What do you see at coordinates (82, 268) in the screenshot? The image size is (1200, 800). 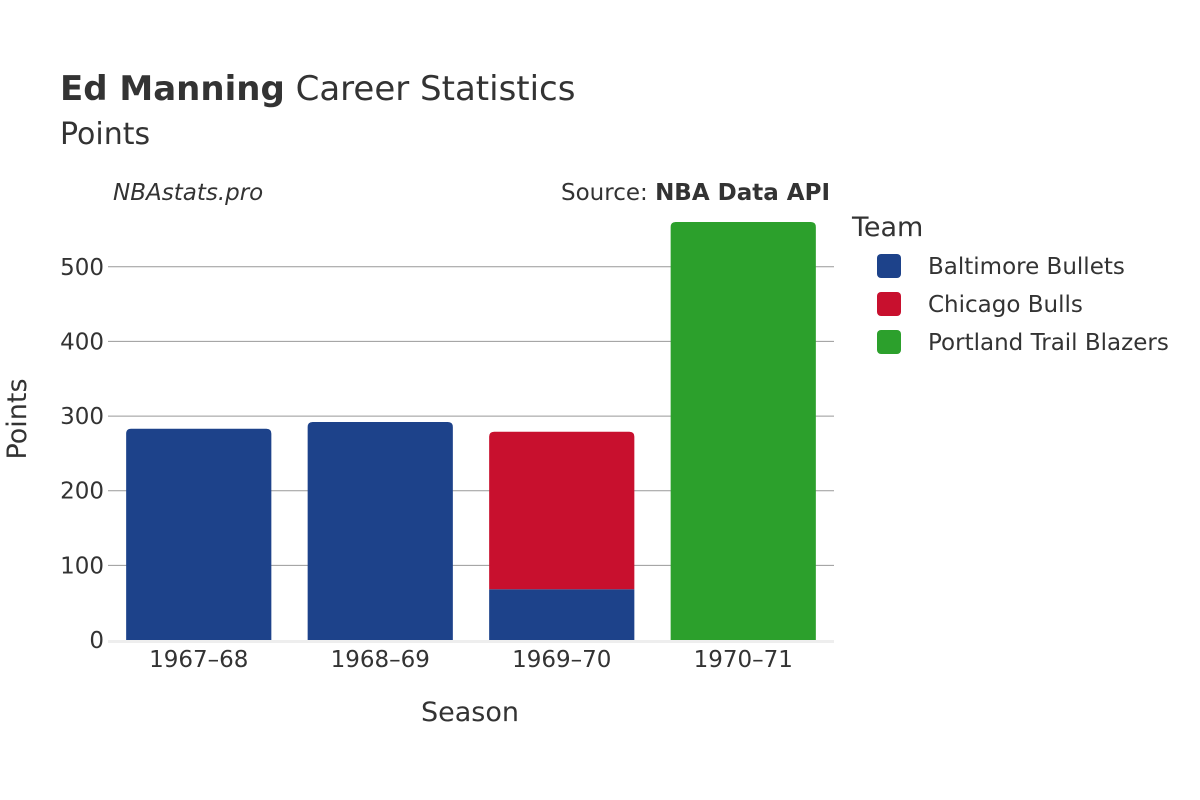 I see `y-tick-label: 500` at bounding box center [82, 268].